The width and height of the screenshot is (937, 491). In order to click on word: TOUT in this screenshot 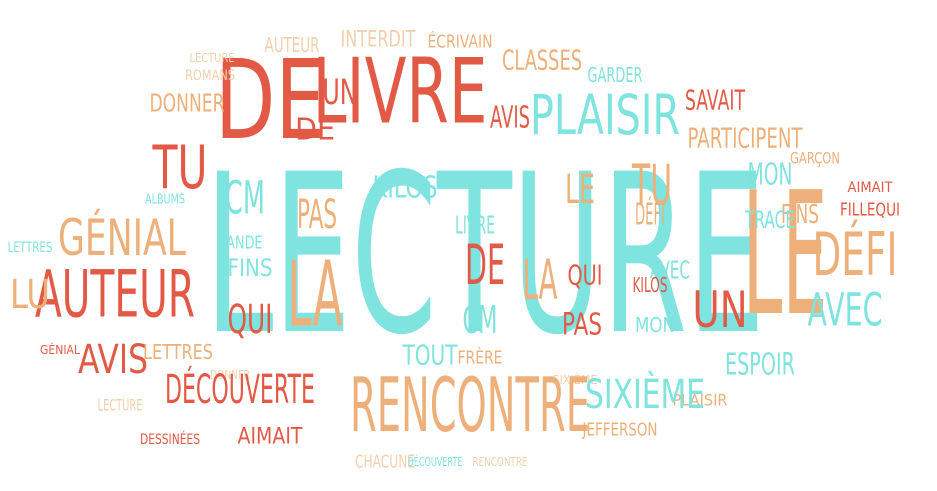, I will do `click(430, 355)`.